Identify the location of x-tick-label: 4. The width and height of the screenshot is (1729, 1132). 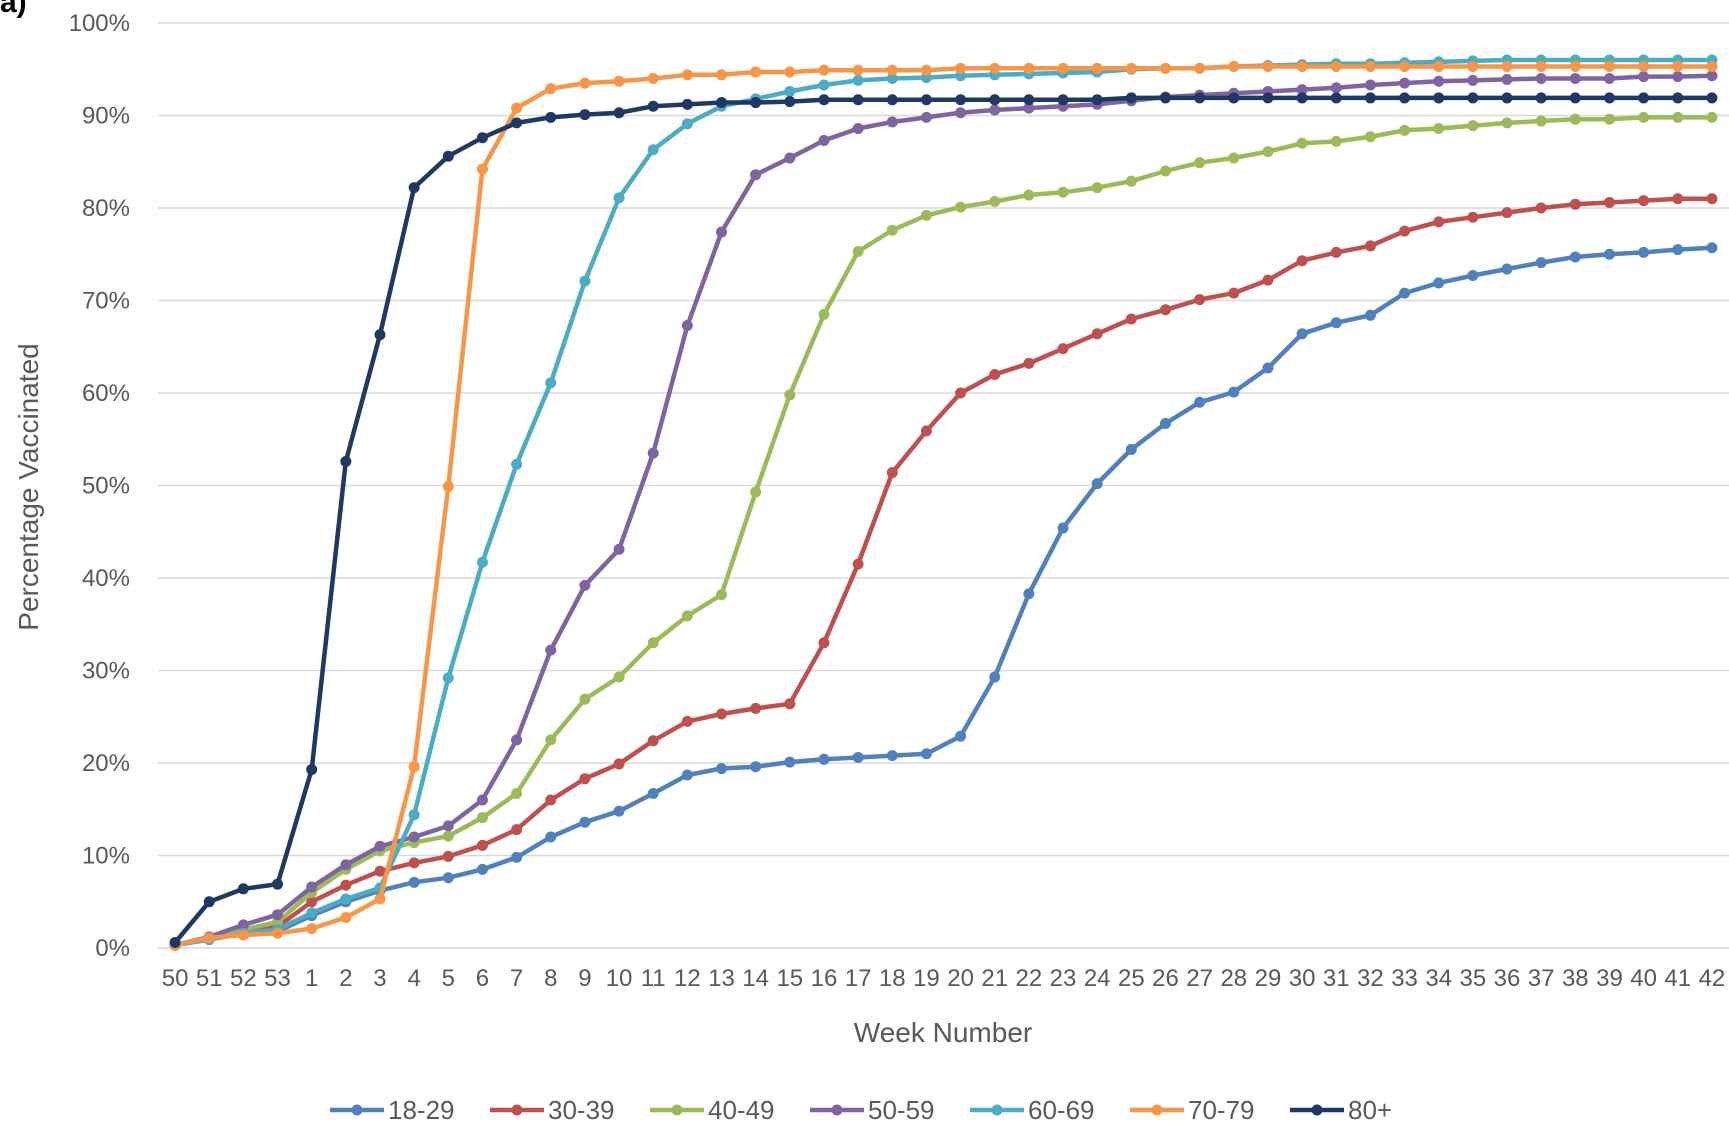
(413, 978).